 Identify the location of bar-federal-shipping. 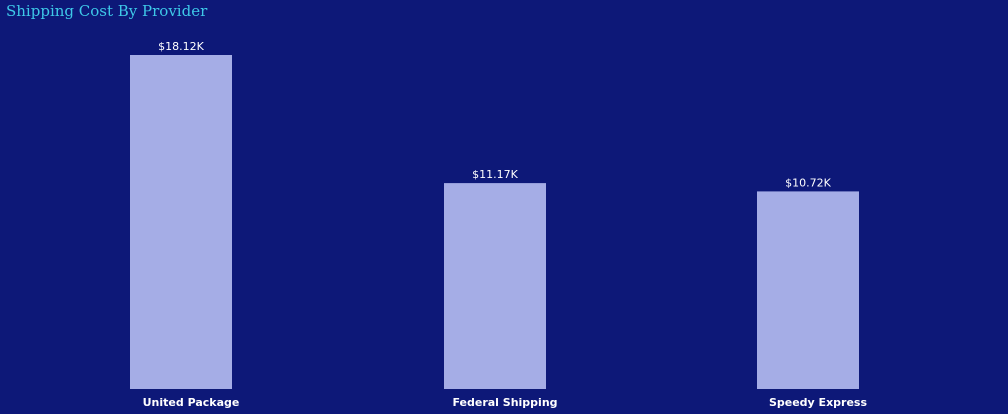
(495, 286).